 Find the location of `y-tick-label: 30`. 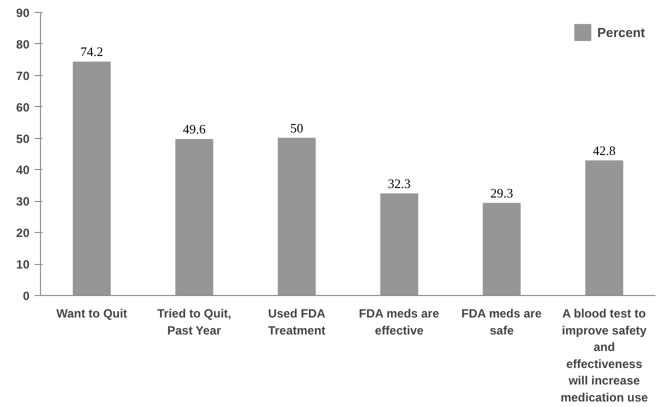

y-tick-label: 30 is located at coordinates (23, 201).